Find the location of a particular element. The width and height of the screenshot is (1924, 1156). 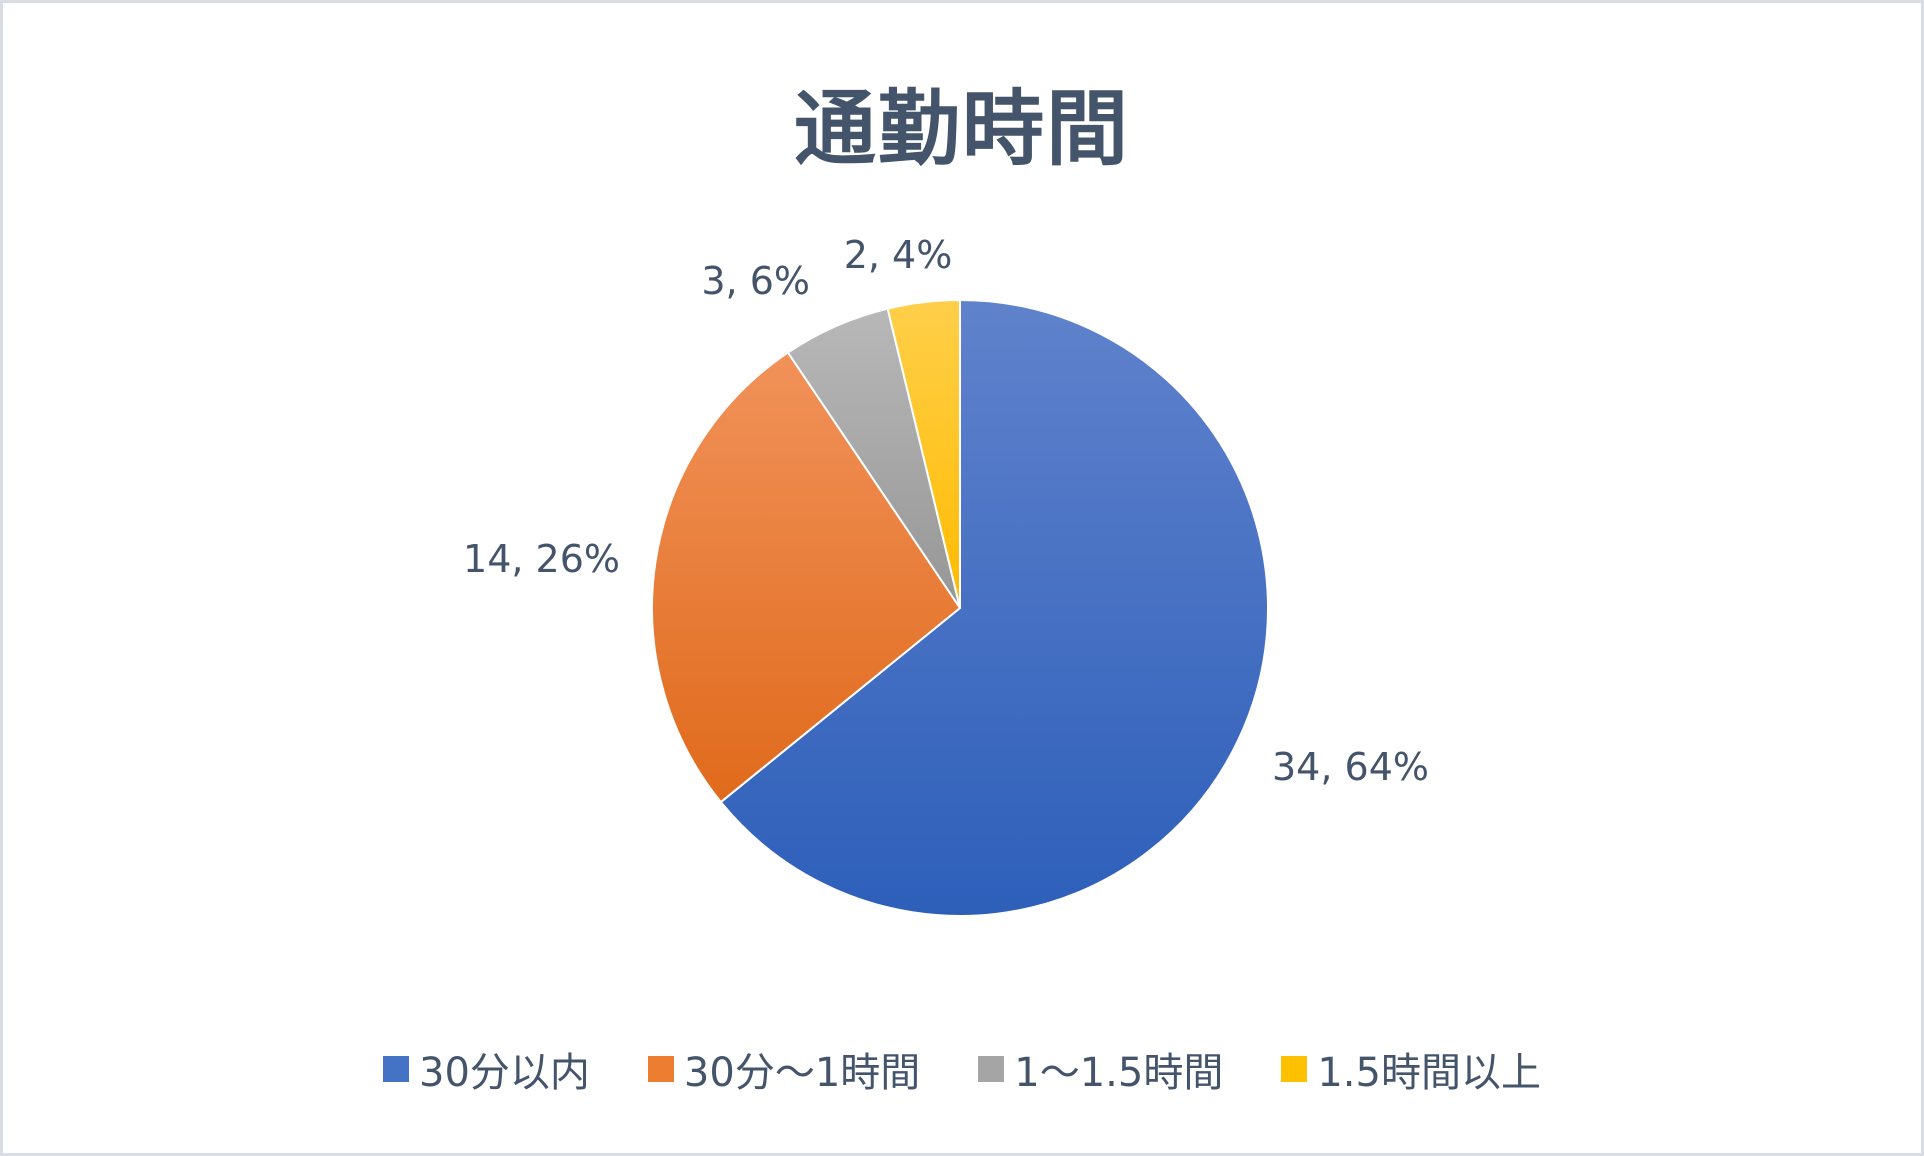

legend-label: 30分～1時間 is located at coordinates (802, 1073).